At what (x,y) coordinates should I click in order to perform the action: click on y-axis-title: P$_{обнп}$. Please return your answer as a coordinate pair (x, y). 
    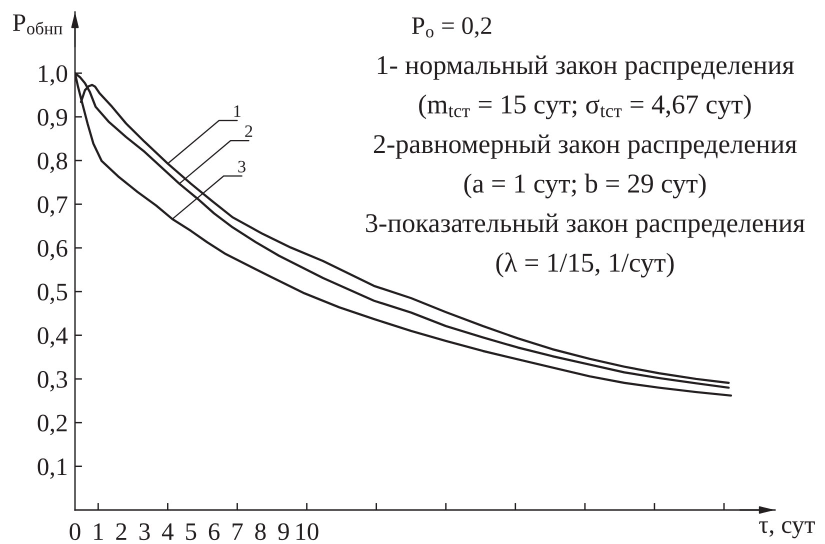
    Looking at the image, I should click on (37, 24).